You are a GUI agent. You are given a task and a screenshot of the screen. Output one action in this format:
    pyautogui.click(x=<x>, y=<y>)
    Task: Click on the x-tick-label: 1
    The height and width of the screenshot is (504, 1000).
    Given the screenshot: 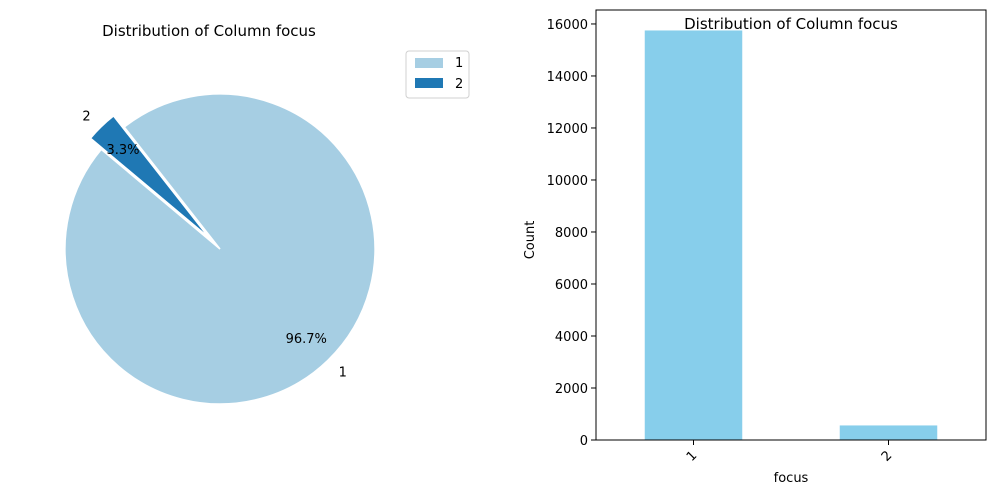 What is the action you would take?
    pyautogui.click(x=692, y=456)
    